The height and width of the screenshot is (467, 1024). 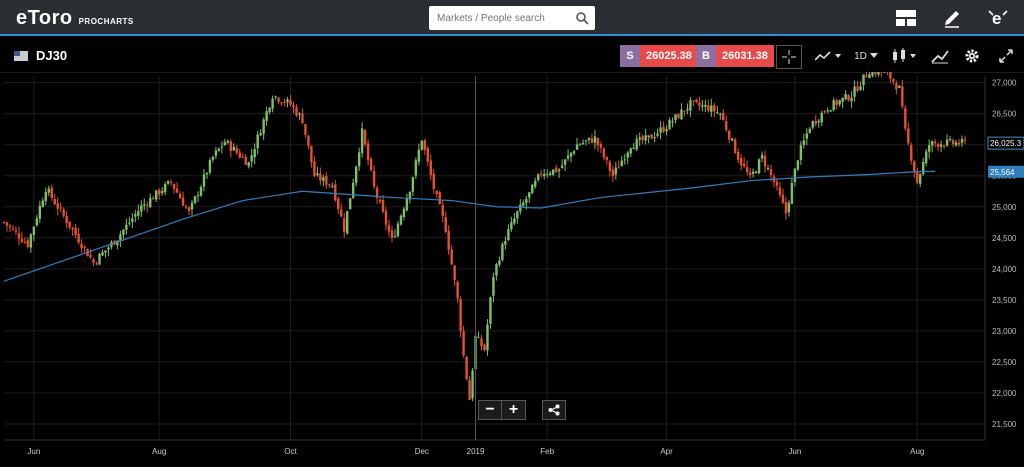 I want to click on etoro-logo: eToro PROCHARTS, so click(x=75, y=18).